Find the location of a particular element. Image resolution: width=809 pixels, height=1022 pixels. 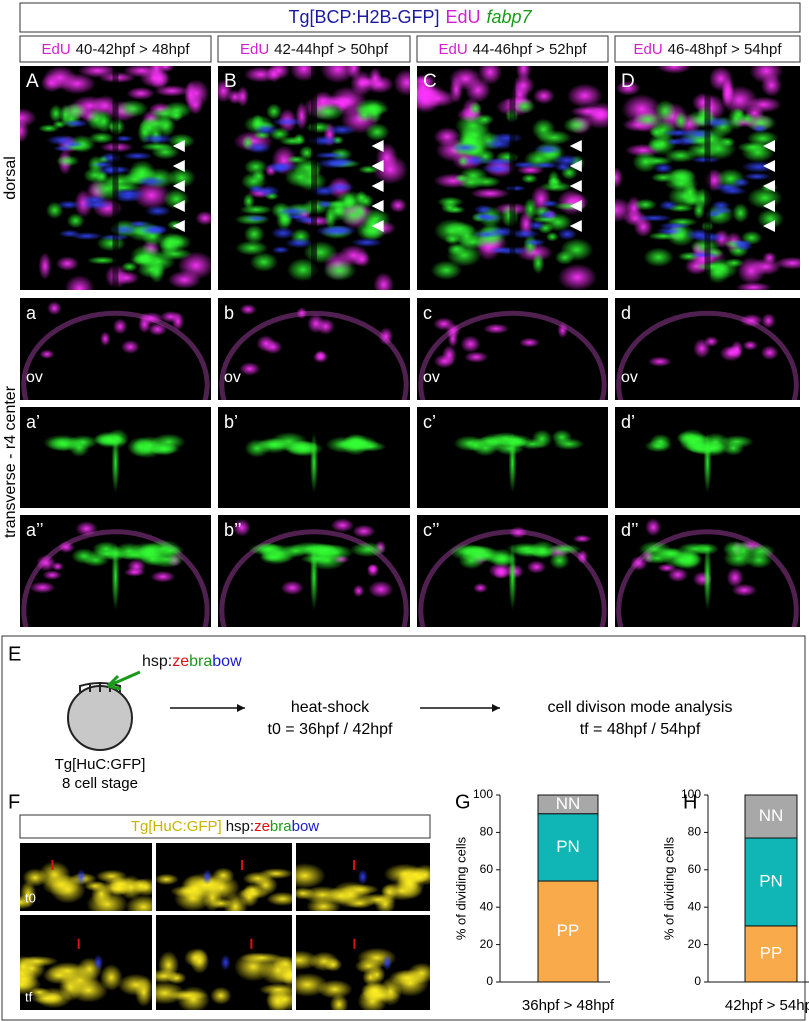

embryo is located at coordinates (100, 718).